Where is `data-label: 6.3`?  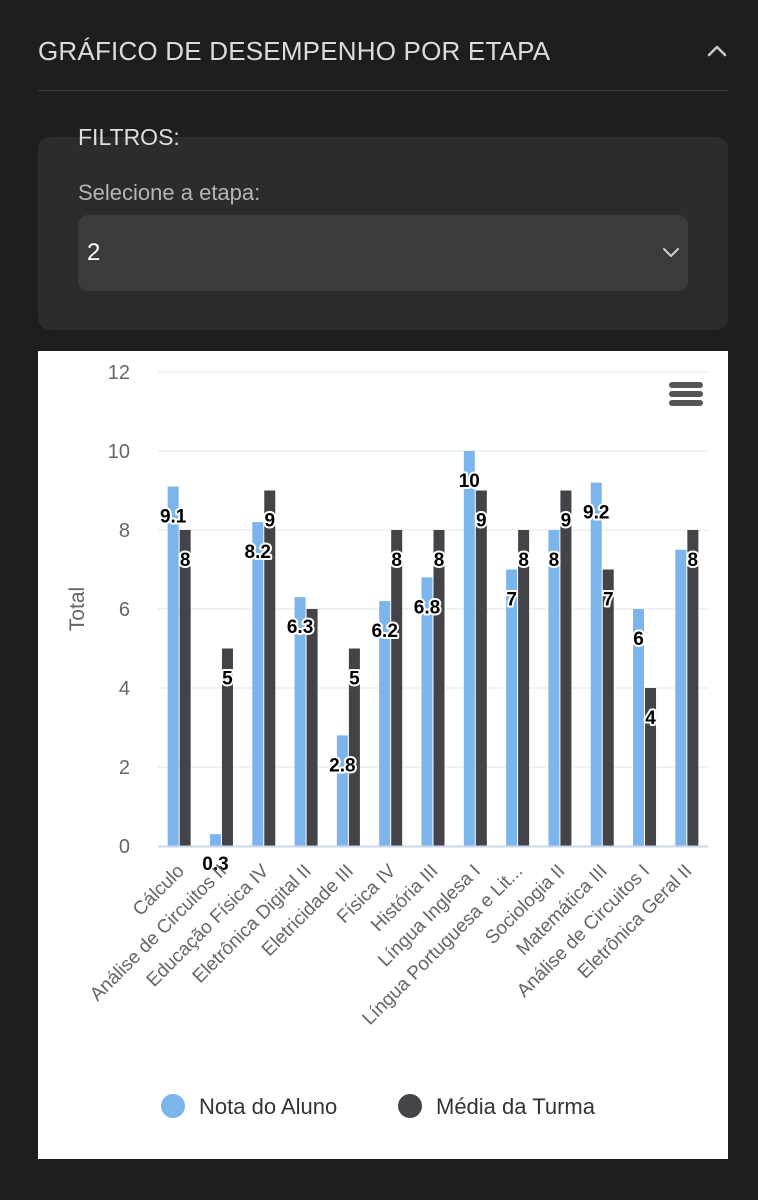 data-label: 6.3 is located at coordinates (300, 627).